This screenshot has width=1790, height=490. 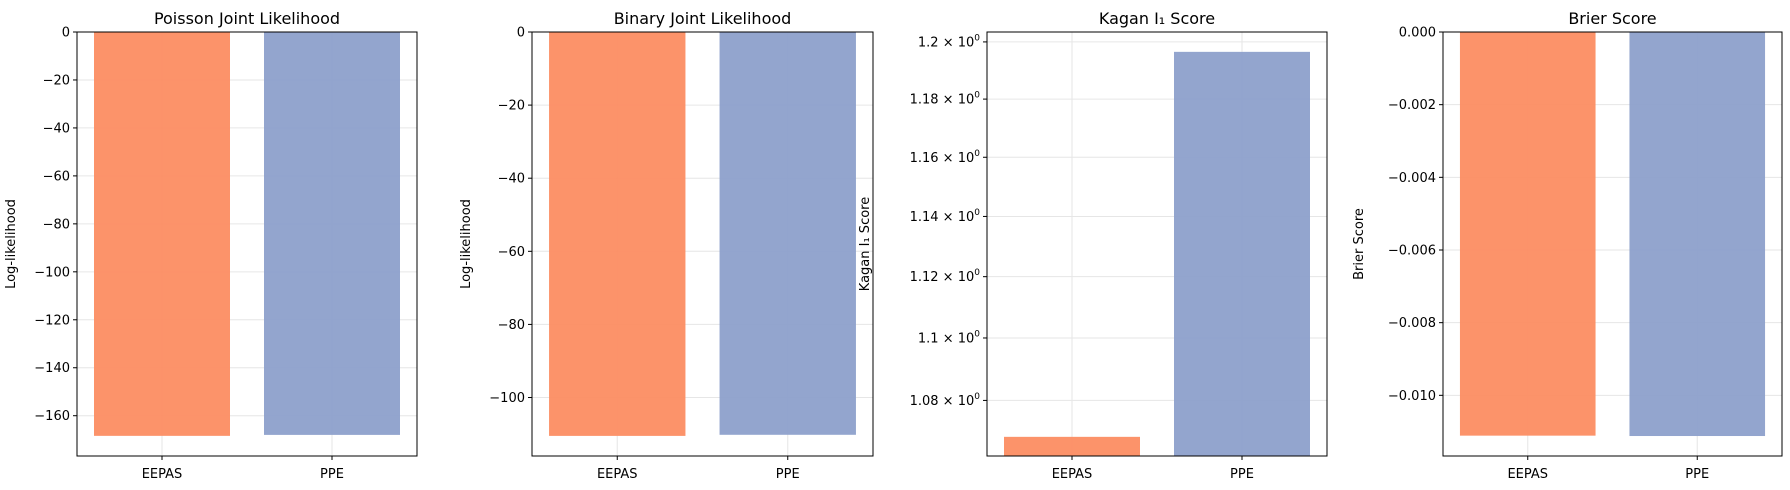 I want to click on chart-title: Brier Score, so click(x=1612, y=18).